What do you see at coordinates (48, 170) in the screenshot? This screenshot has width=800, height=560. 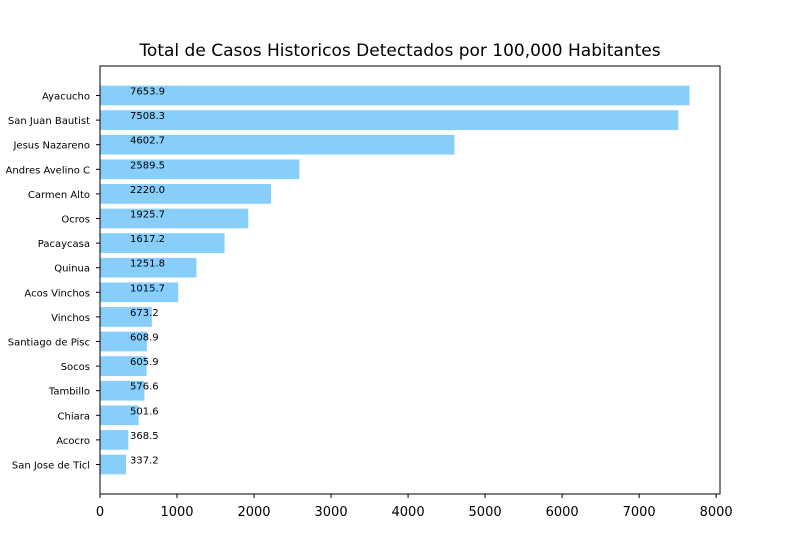 I see `y-tick-label: Andres Avelino C` at bounding box center [48, 170].